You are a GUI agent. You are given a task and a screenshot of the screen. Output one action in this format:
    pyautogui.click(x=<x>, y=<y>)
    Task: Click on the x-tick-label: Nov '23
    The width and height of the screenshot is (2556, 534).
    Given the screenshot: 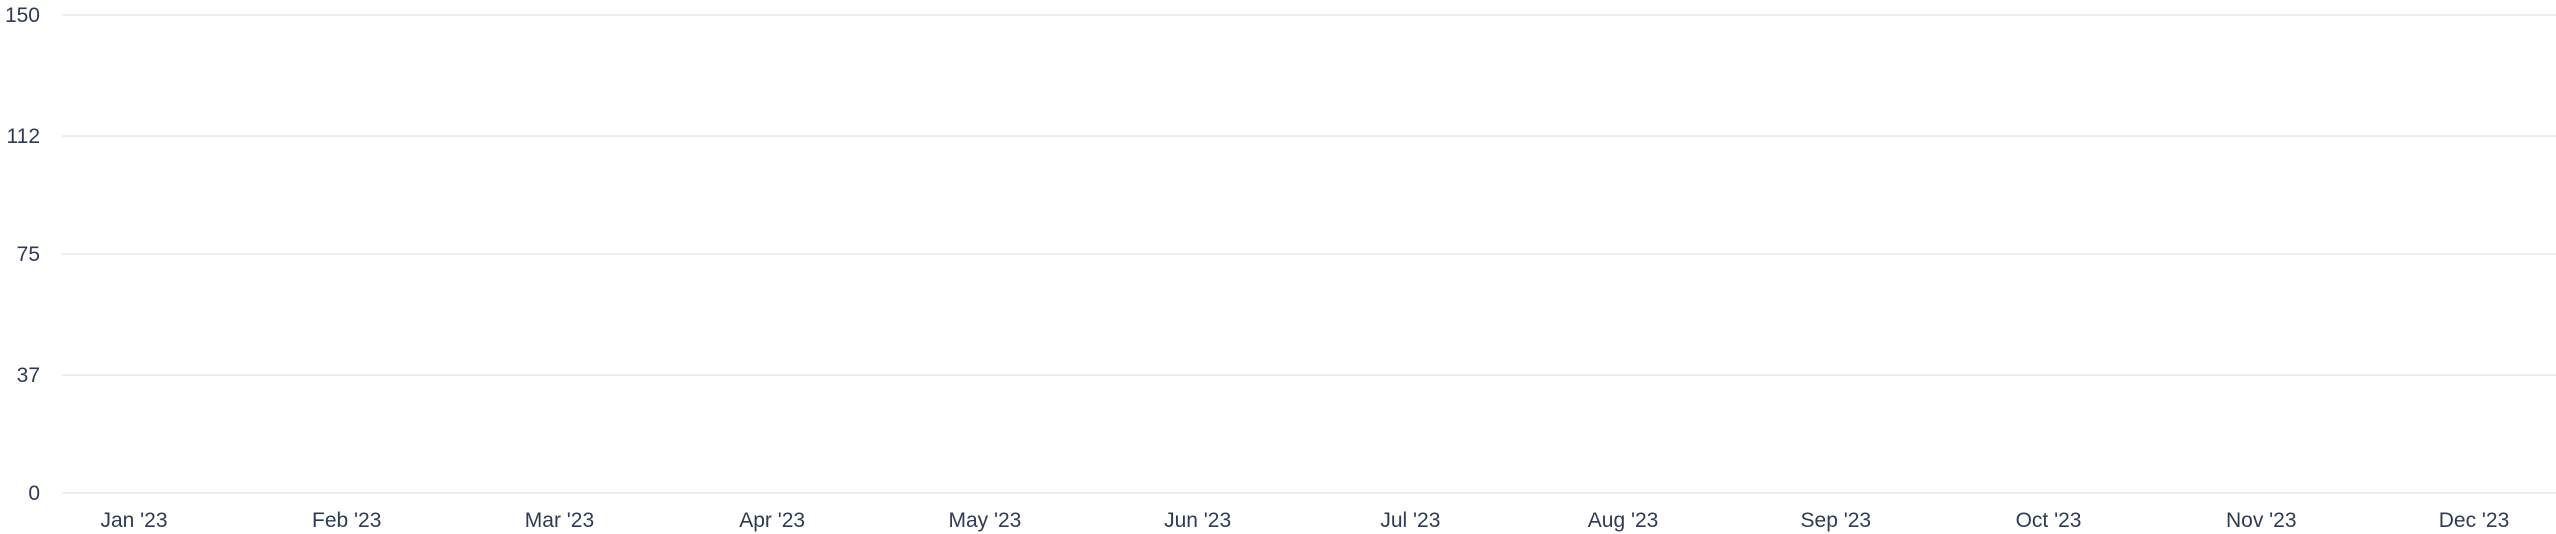 What is the action you would take?
    pyautogui.click(x=2261, y=520)
    